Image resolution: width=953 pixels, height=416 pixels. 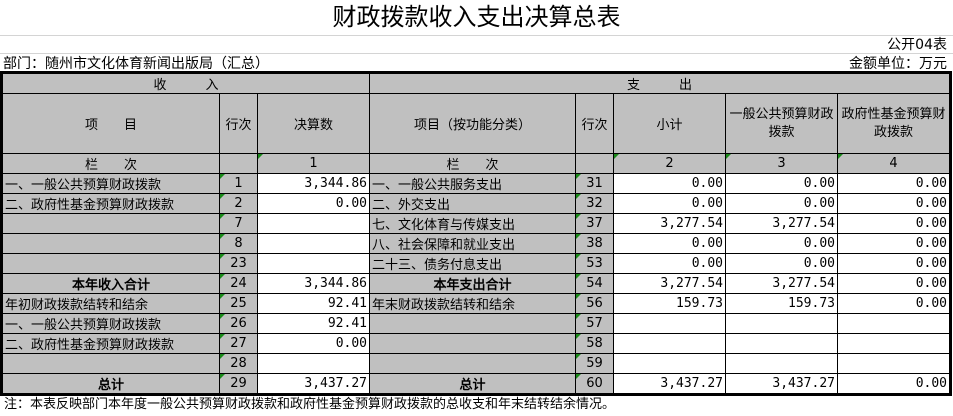 What do you see at coordinates (111, 283) in the screenshot?
I see `income-item-cell: 本年收入合计` at bounding box center [111, 283].